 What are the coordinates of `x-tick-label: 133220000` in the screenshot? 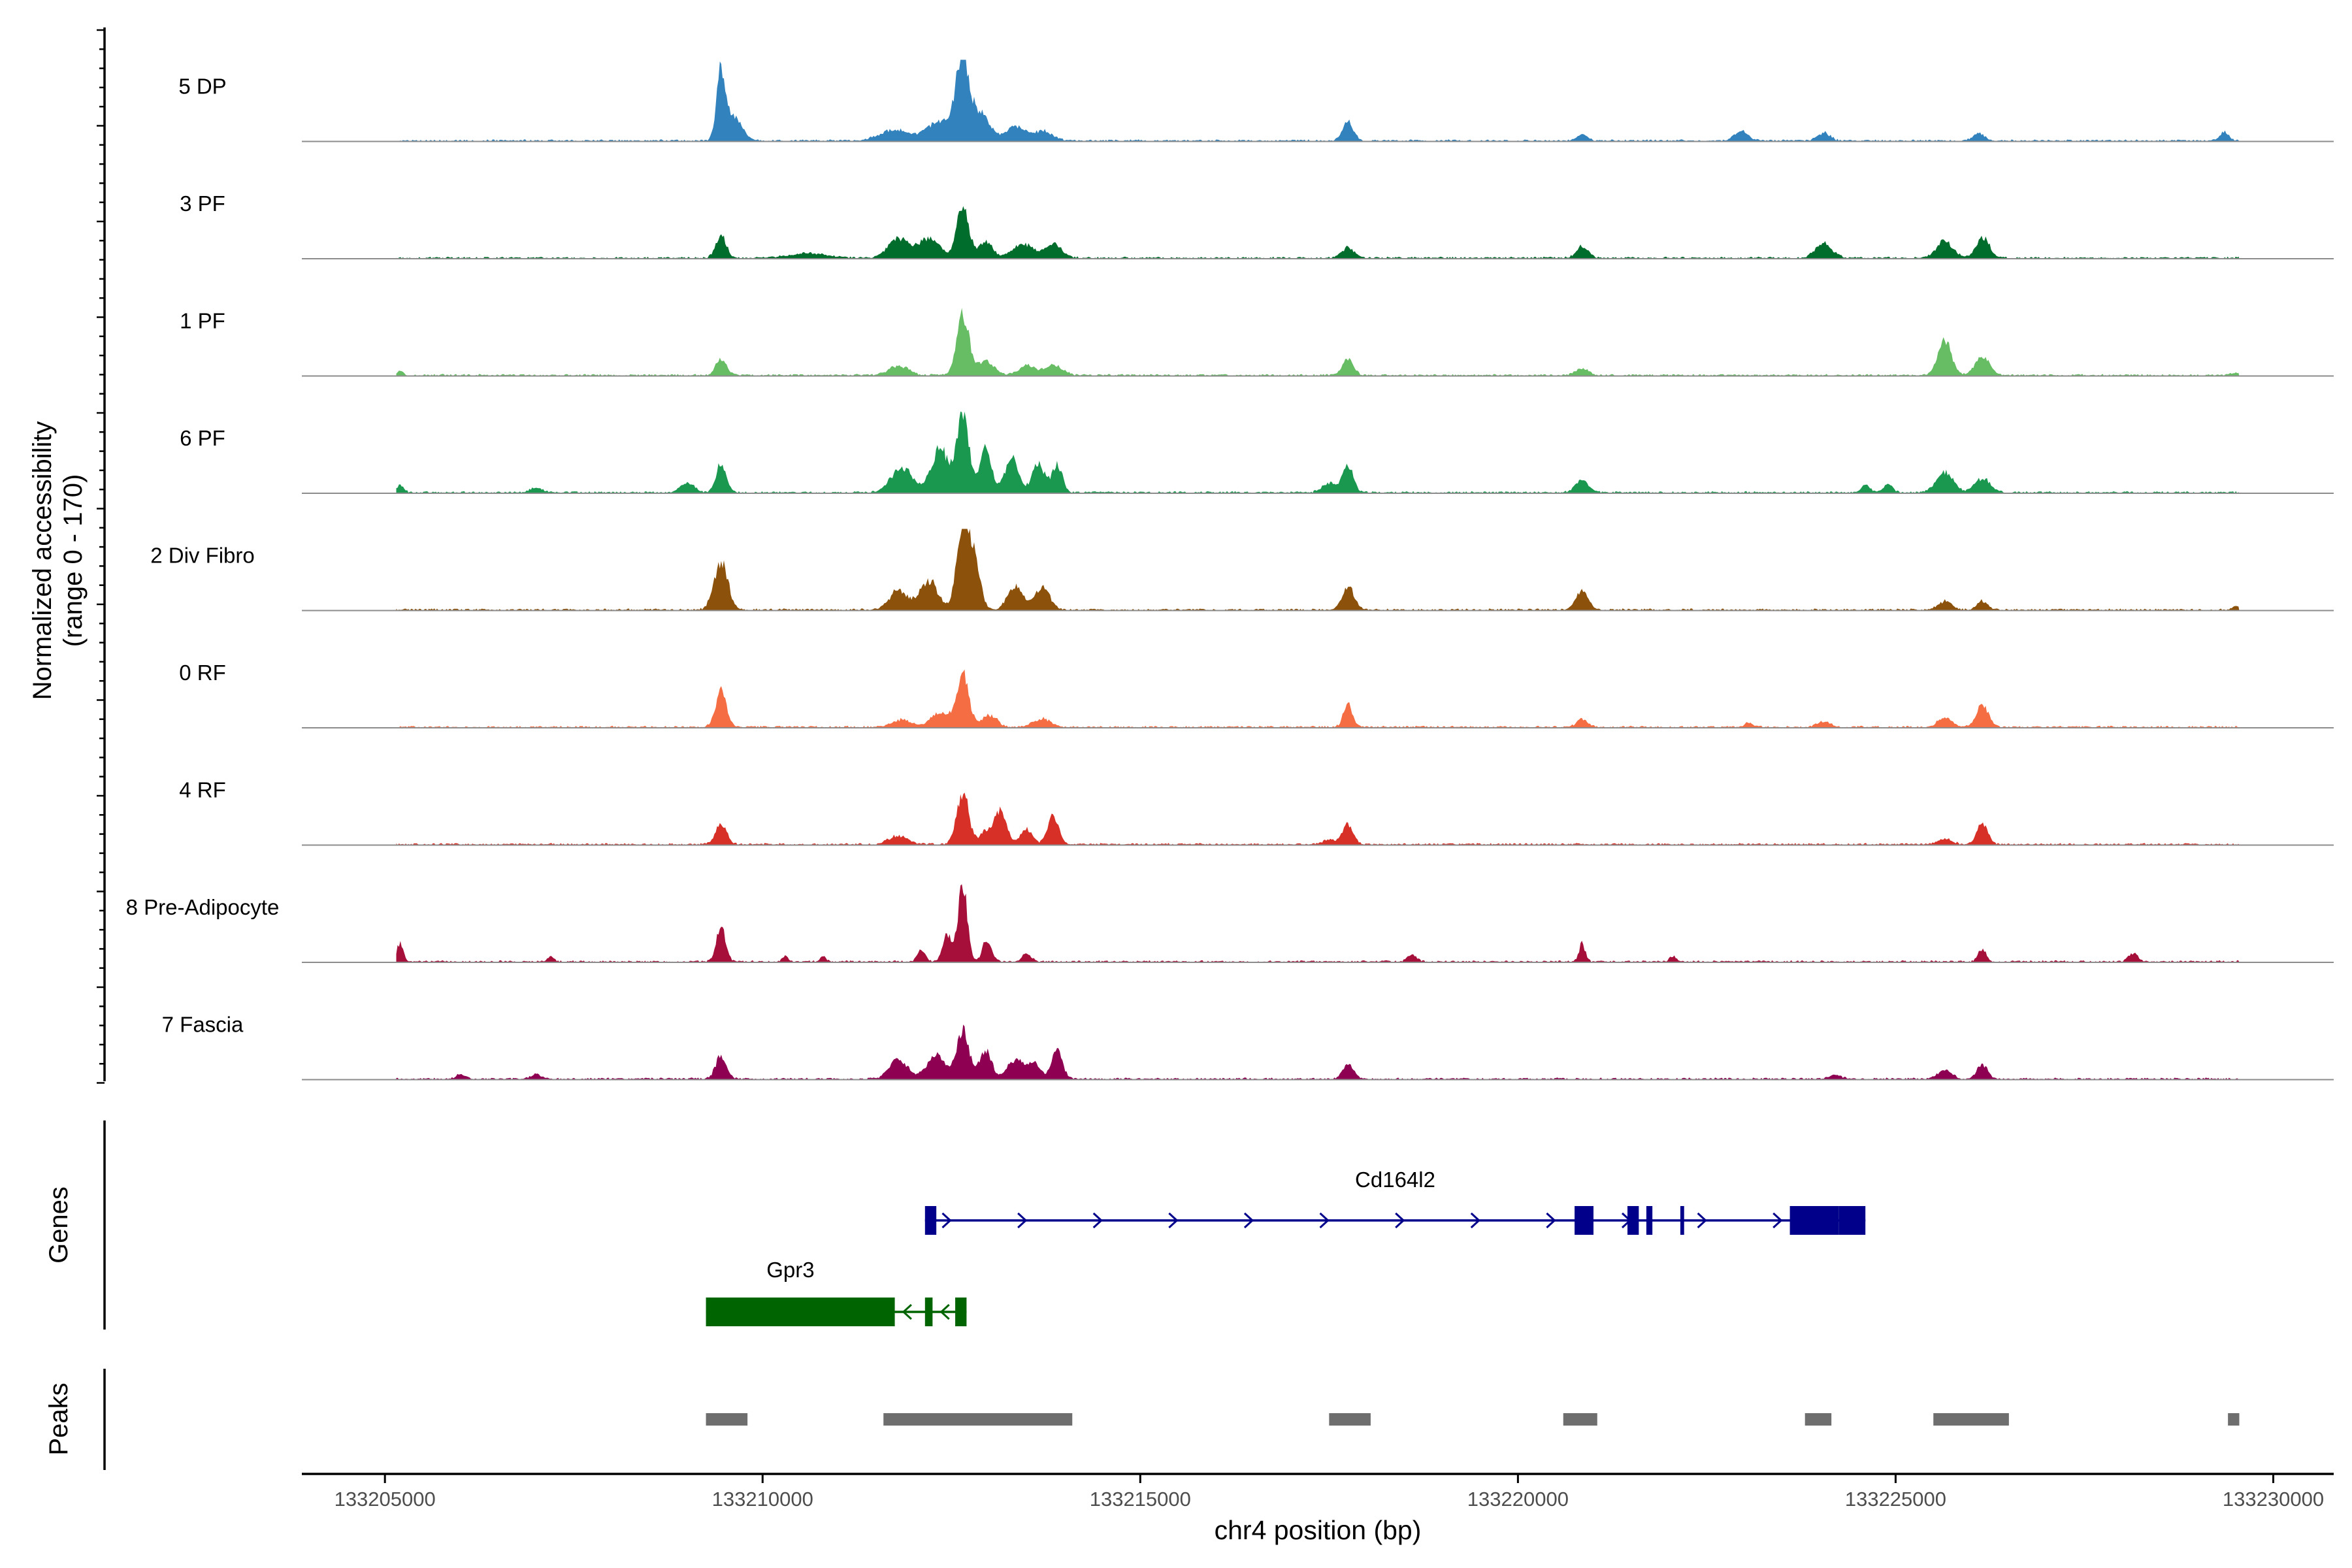 It's located at (1518, 1499).